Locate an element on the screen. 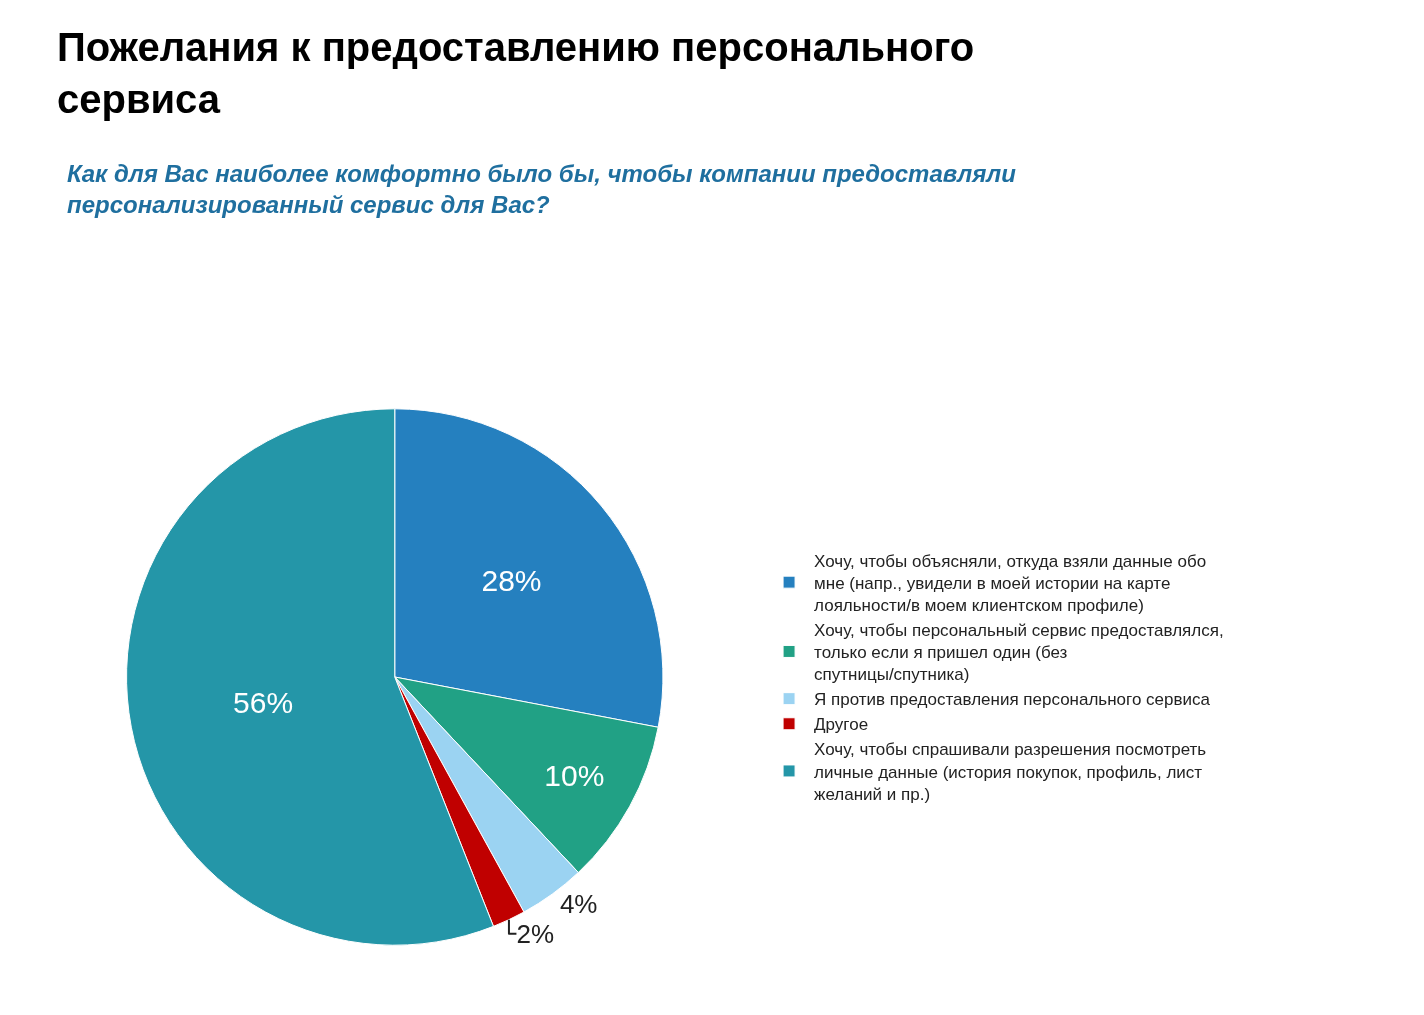 The width and height of the screenshot is (1424, 1015). legend-label: Хочу, чтобы объясняли, откуда взяли данные обо мне (напр., увидели в моей истории на карте лояльности/в моем клиентском профиле) is located at coordinates (1010, 583).